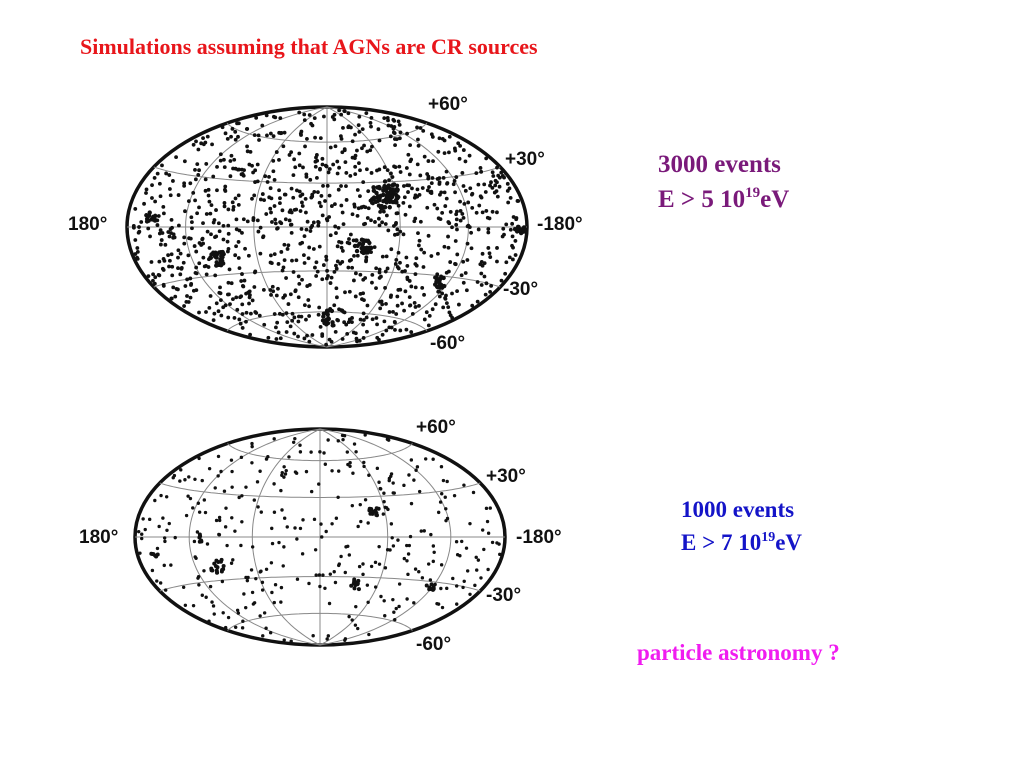  What do you see at coordinates (721, 542) in the screenshot?
I see `energy-text: E > 7 10` at bounding box center [721, 542].